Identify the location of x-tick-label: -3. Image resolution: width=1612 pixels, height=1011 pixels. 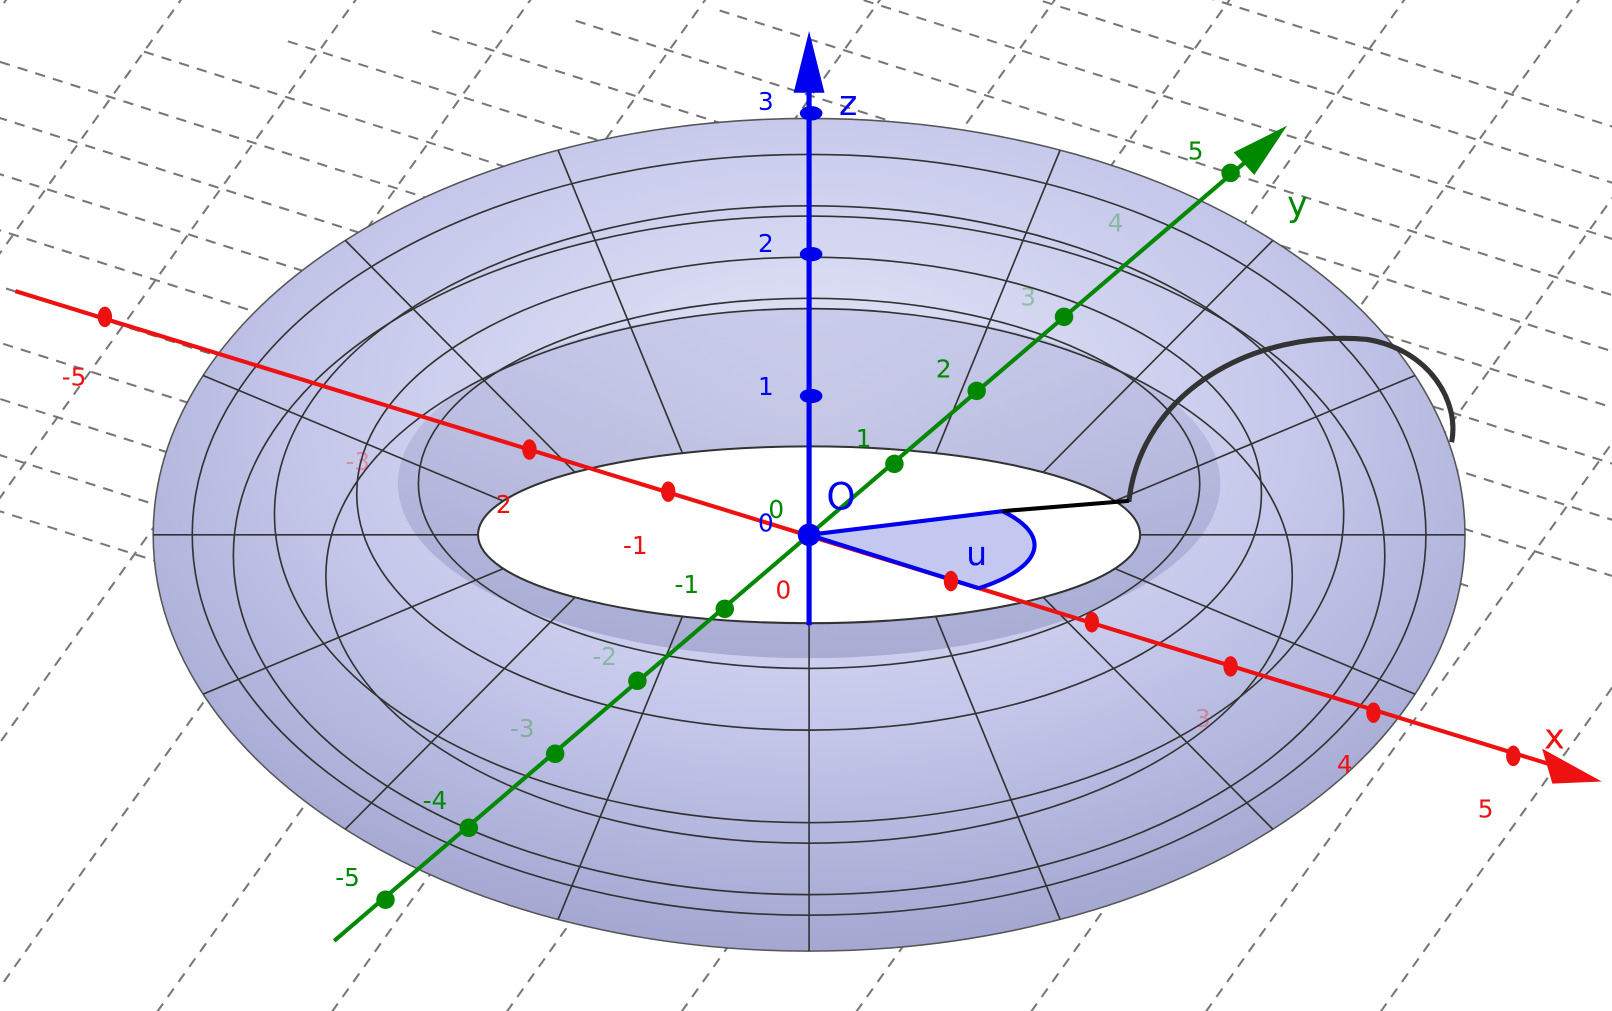
(357, 461).